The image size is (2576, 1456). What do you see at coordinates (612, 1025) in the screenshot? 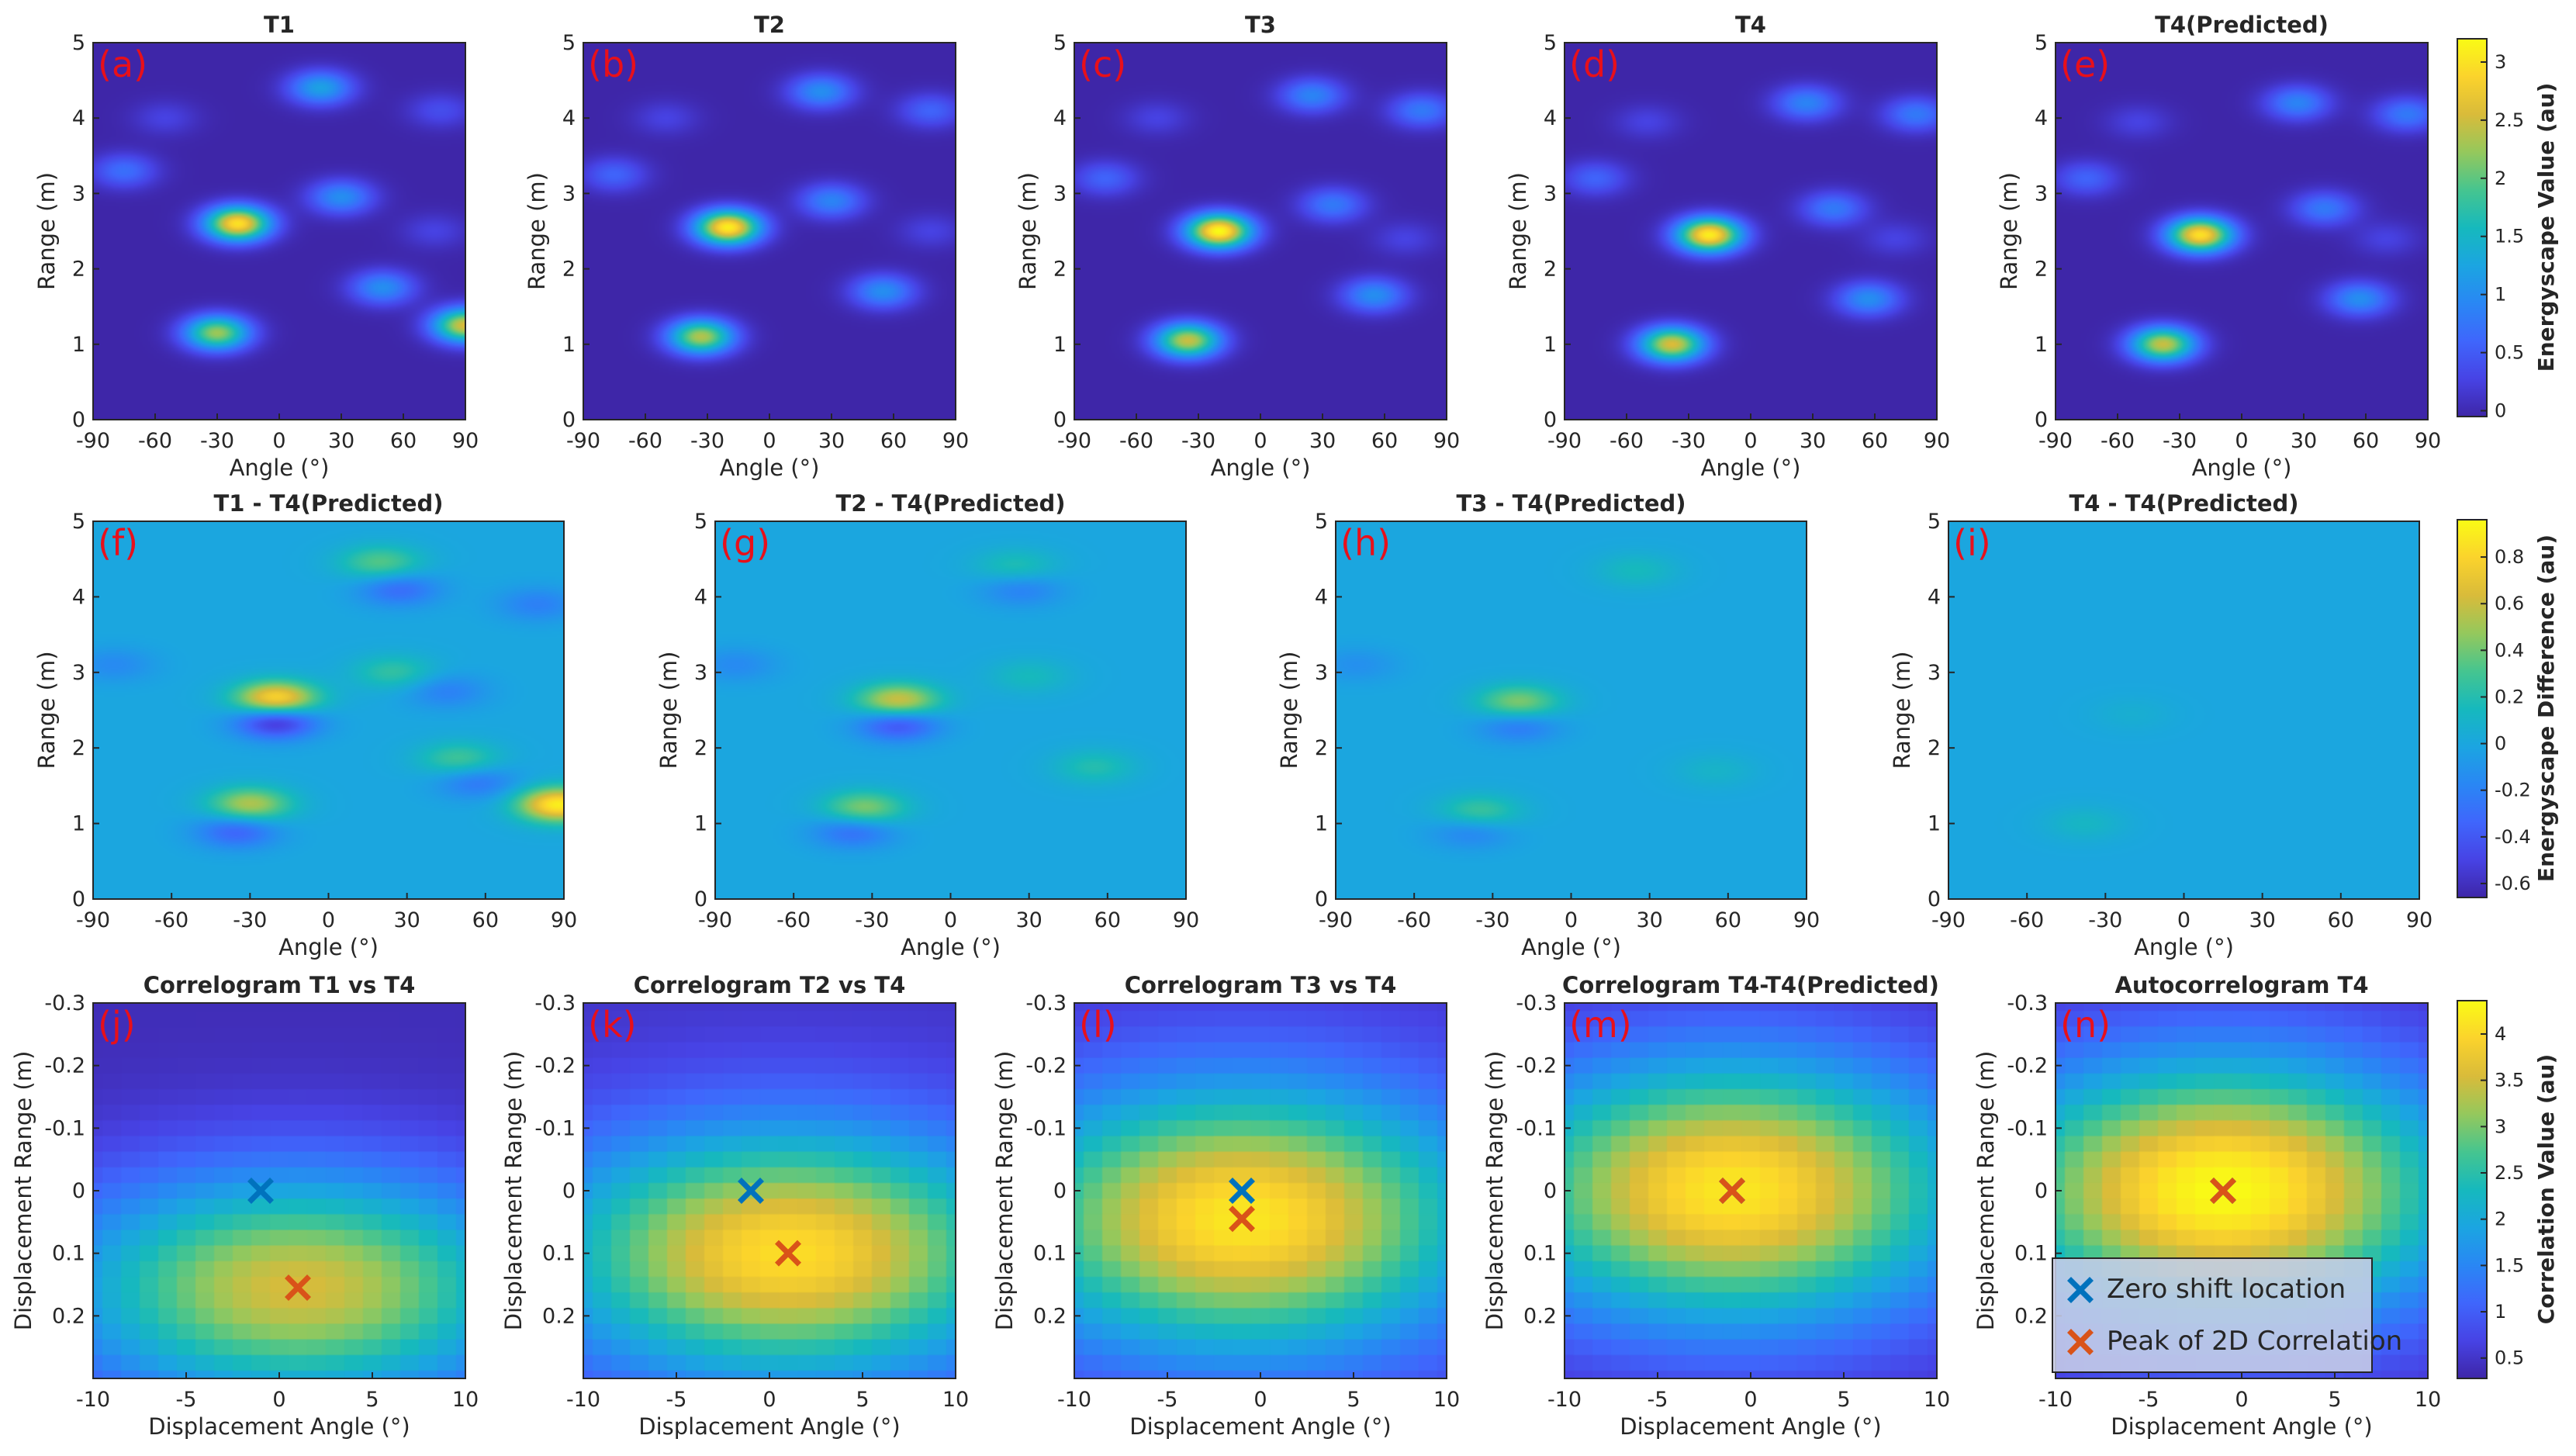
I see `panel-letter: (k)` at bounding box center [612, 1025].